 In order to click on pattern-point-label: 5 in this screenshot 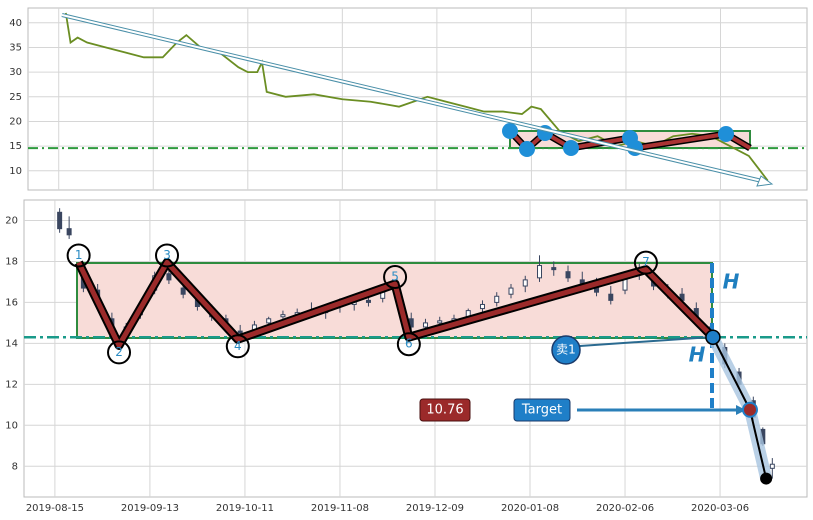, I will do `click(395, 276)`.